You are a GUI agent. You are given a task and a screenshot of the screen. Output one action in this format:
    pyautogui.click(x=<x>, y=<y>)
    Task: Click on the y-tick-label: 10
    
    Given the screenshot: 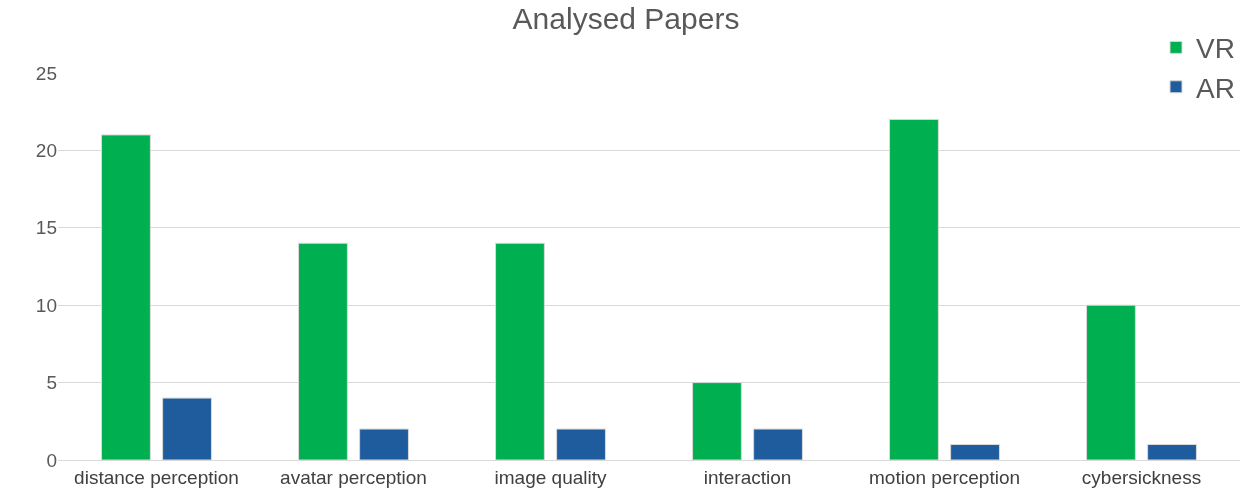 What is the action you would take?
    pyautogui.click(x=46, y=305)
    